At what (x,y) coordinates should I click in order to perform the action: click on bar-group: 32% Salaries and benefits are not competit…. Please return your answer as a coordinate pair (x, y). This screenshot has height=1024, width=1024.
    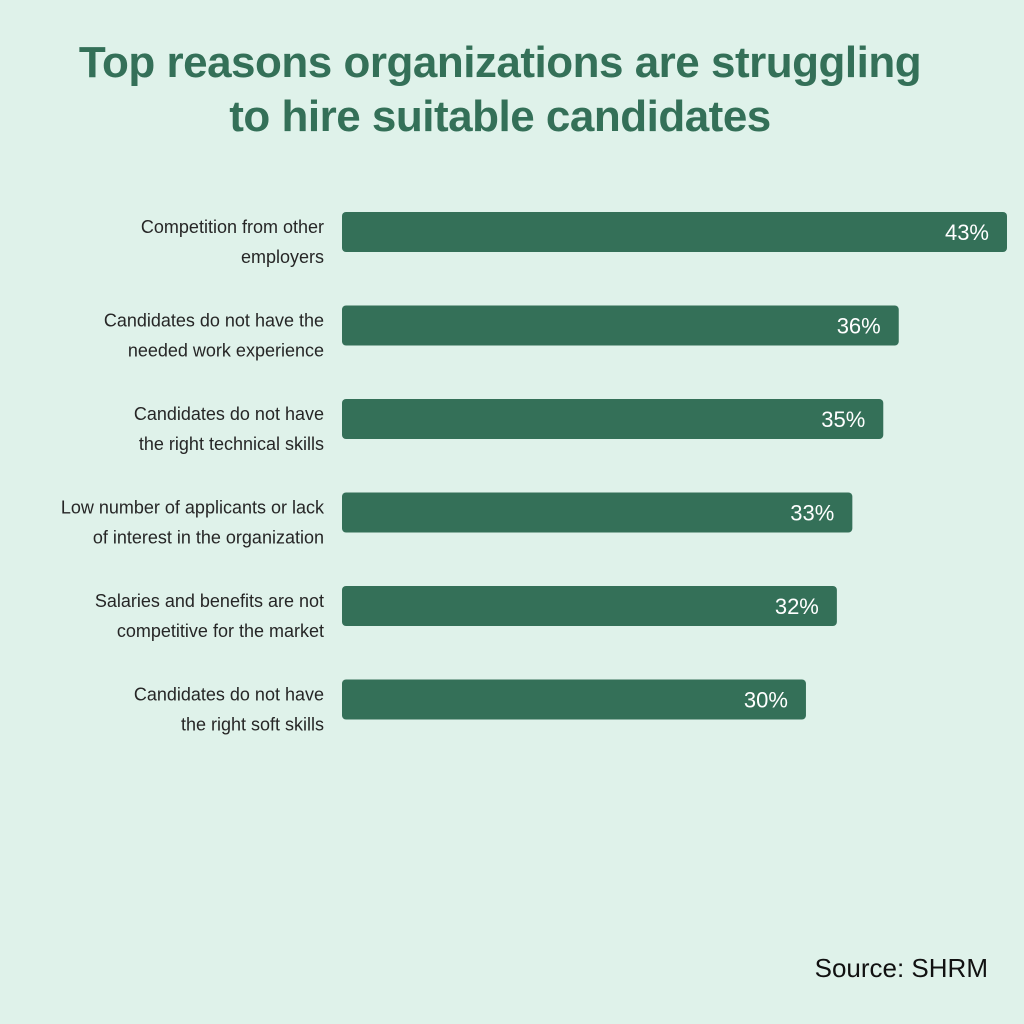
    Looking at the image, I should click on (466, 613).